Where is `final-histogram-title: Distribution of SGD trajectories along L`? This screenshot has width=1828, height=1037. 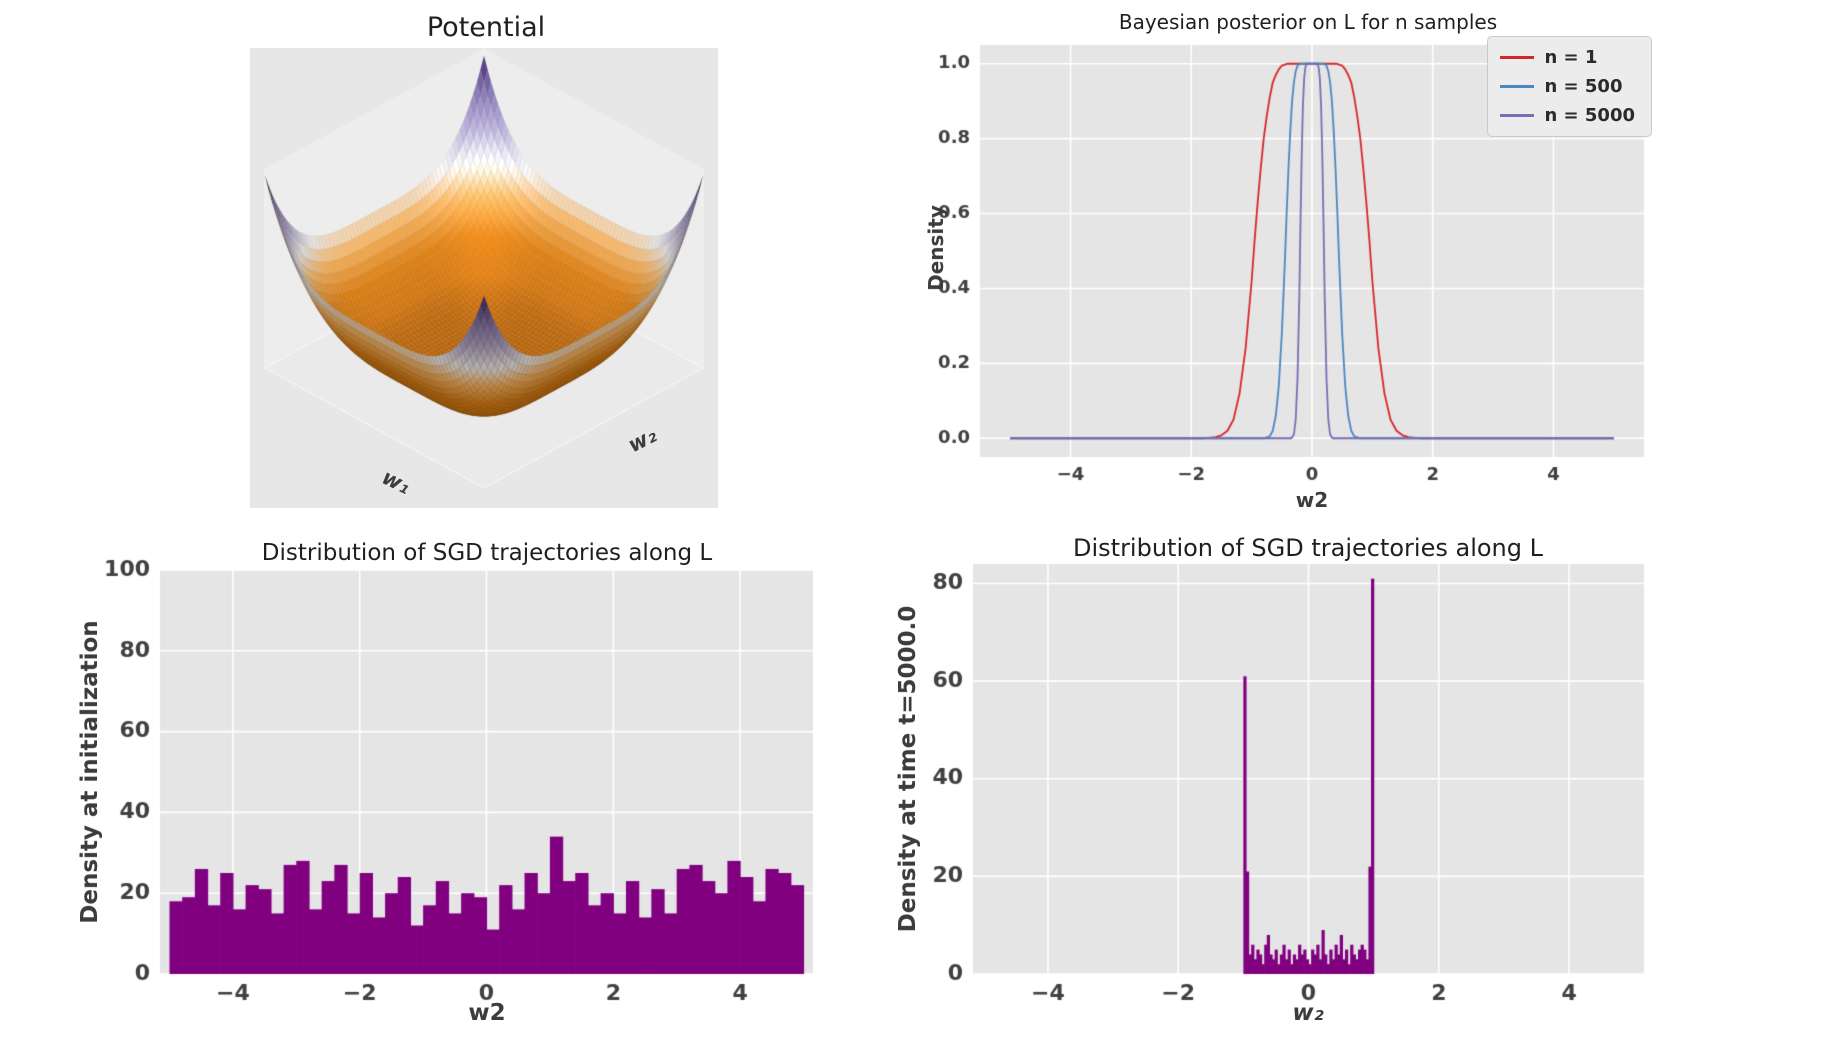 final-histogram-title: Distribution of SGD trajectories along L is located at coordinates (1308, 548).